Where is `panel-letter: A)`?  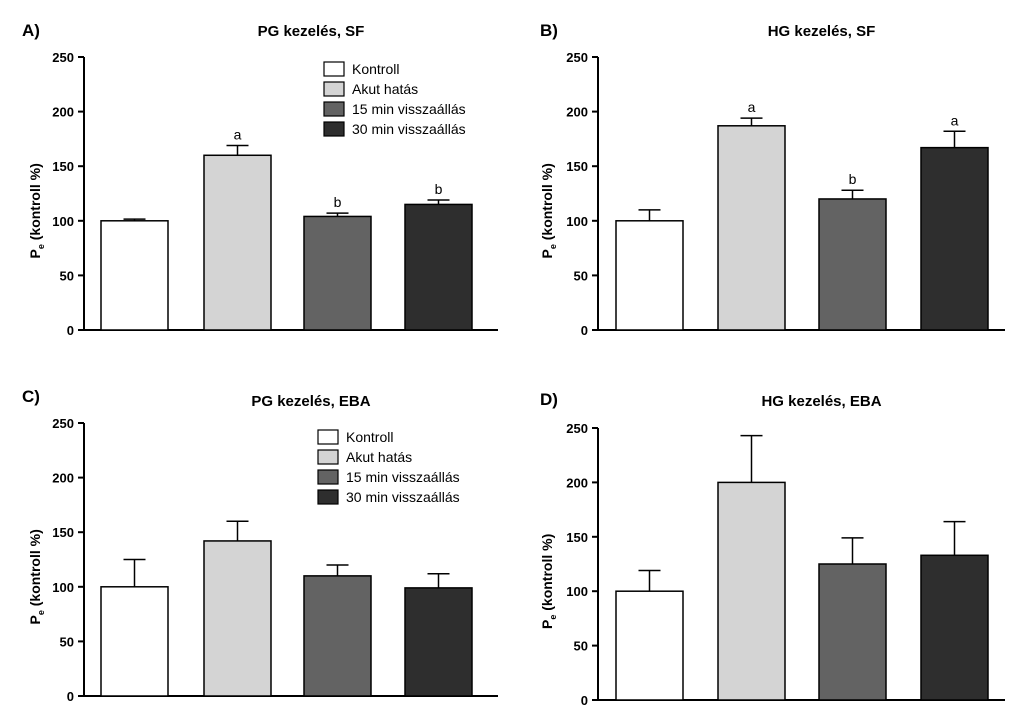
panel-letter: A) is located at coordinates (31, 30).